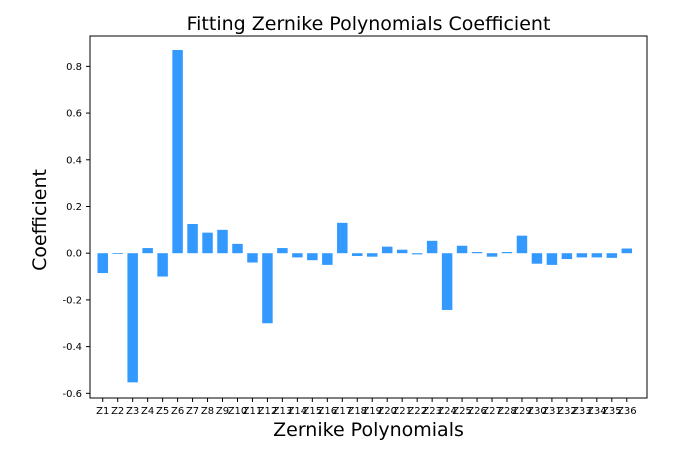  I want to click on x-tick-label: Z5, so click(162, 411).